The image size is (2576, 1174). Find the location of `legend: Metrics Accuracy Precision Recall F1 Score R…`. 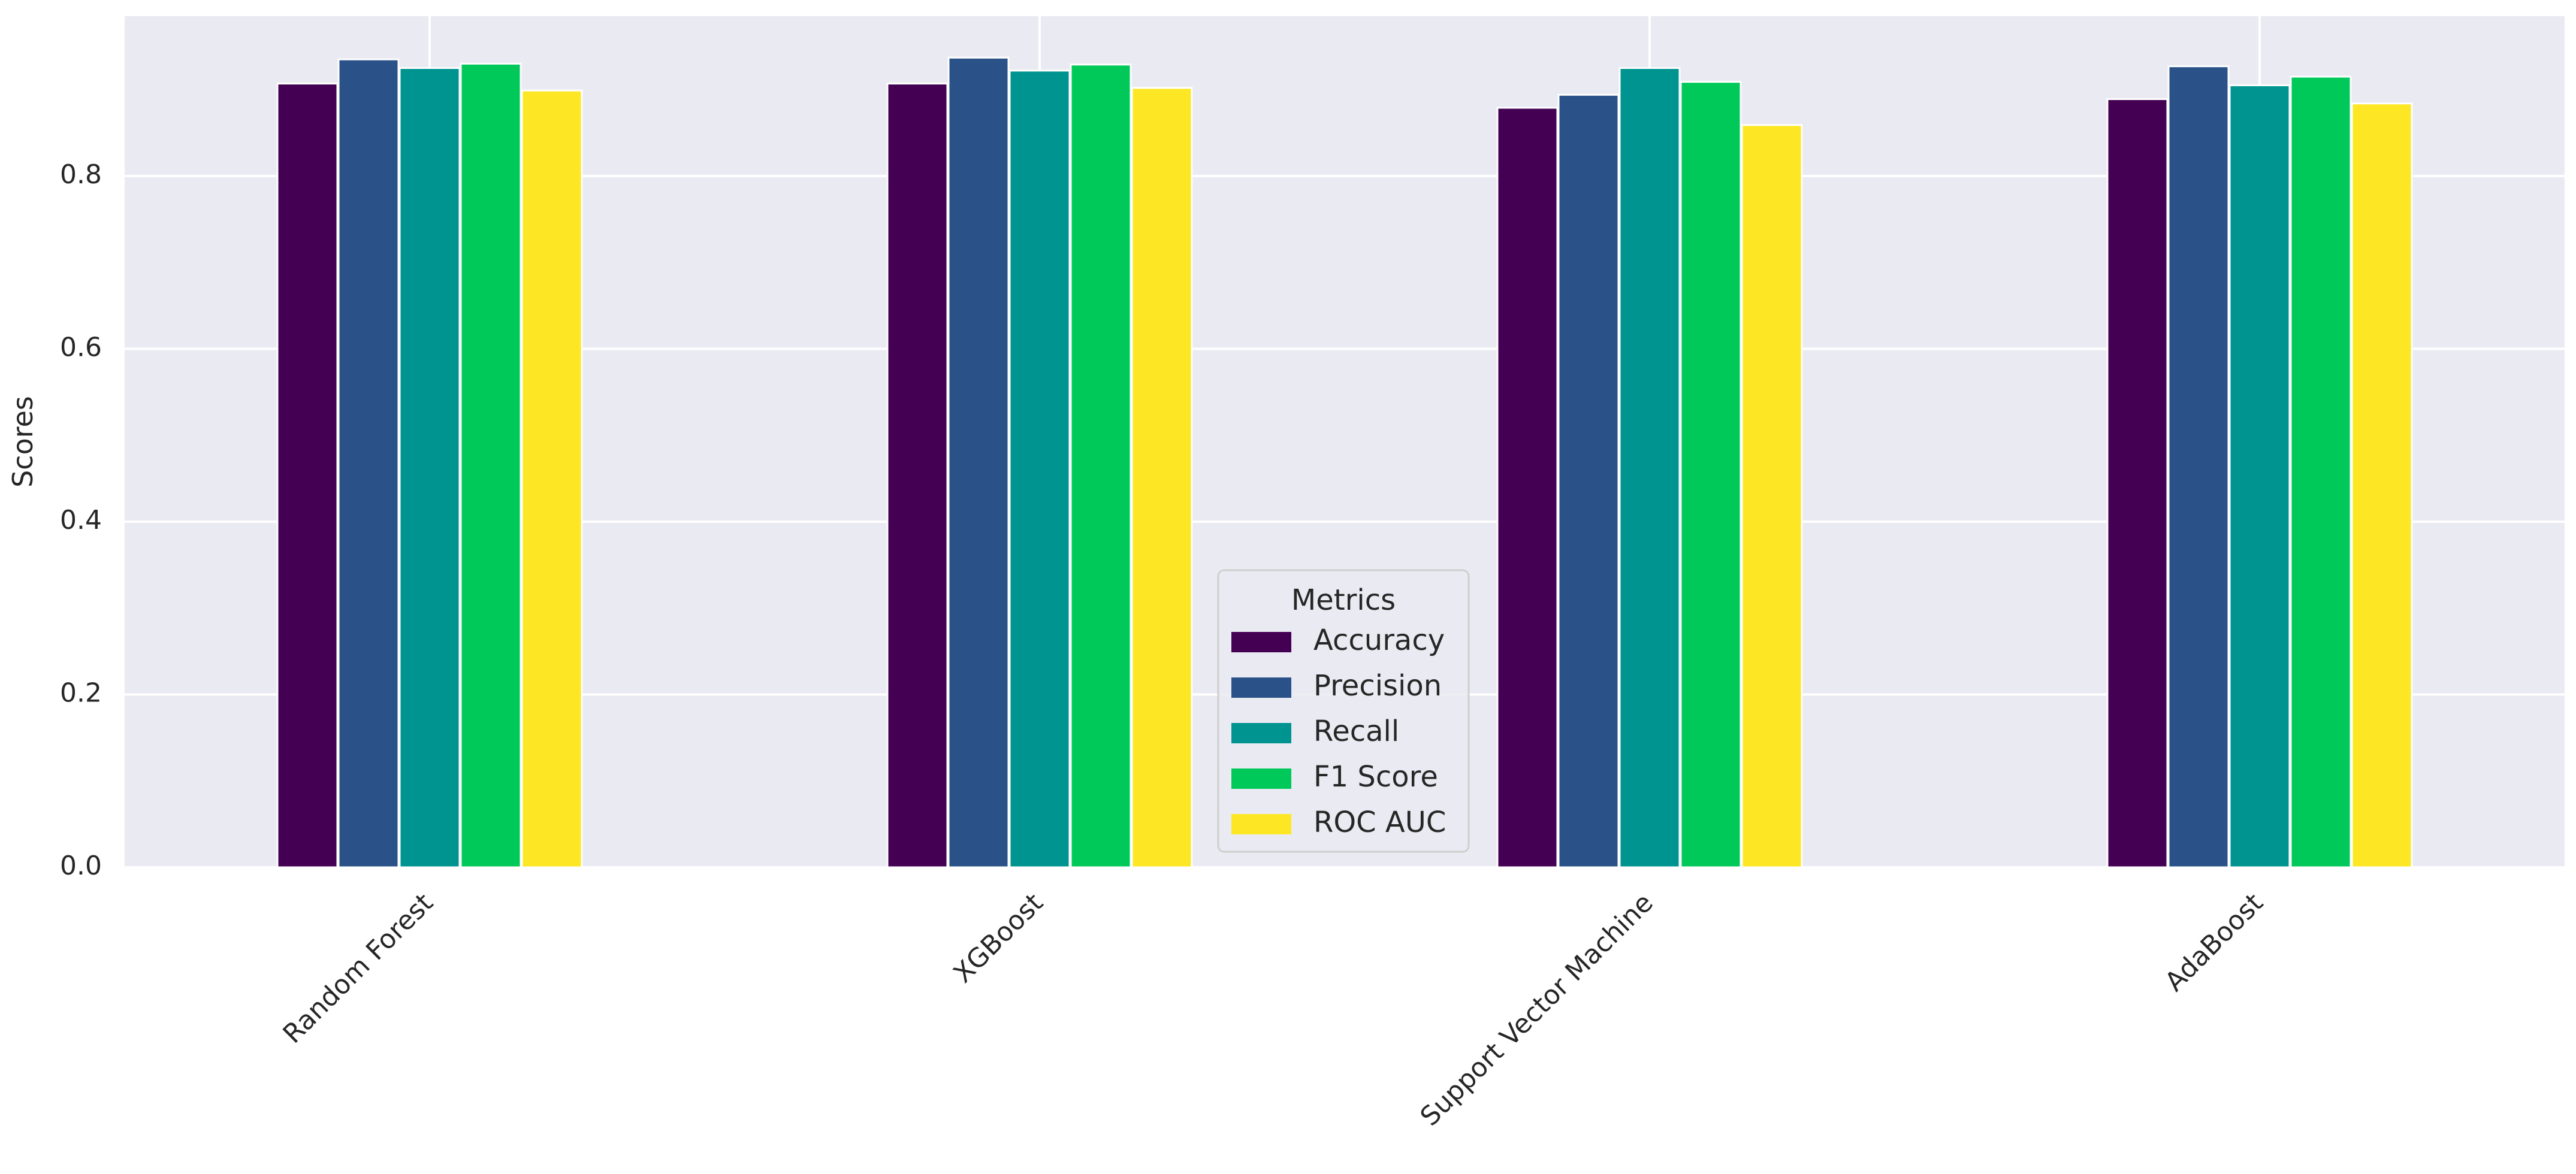

legend: Metrics Accuracy Precision Recall F1 Score R… is located at coordinates (1343, 711).